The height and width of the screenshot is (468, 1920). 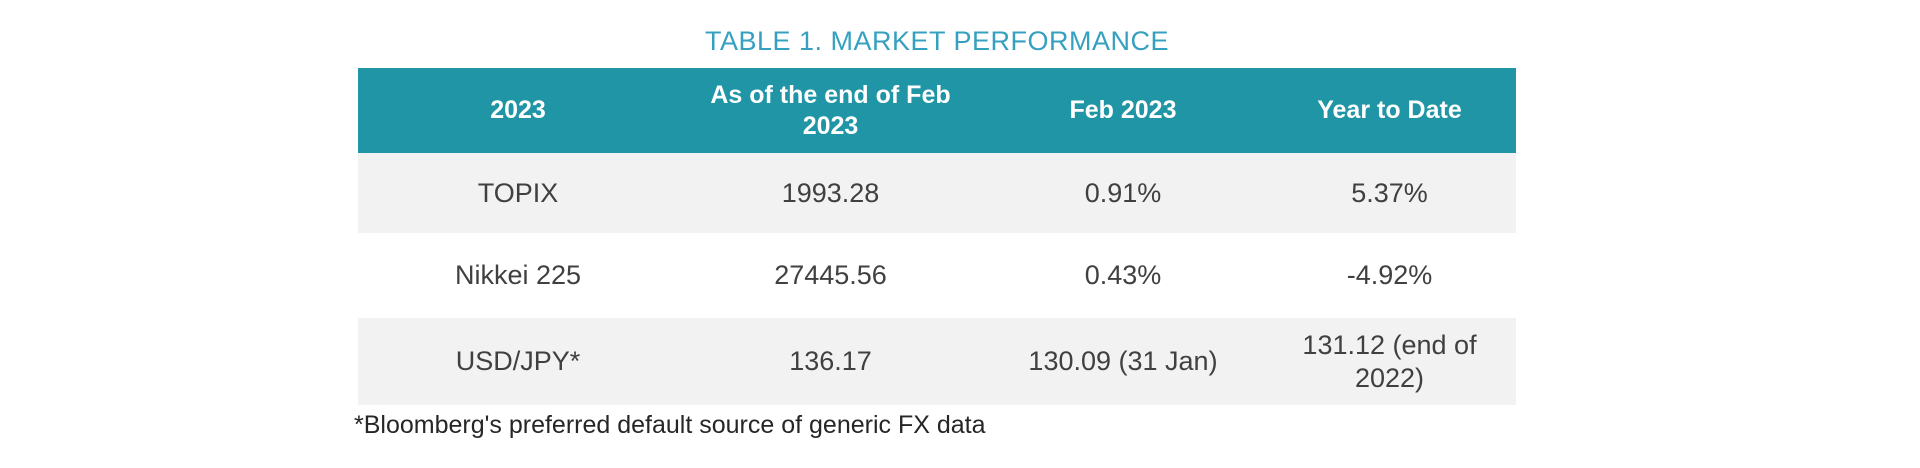 I want to click on value-cell: 5.37%, so click(x=1389, y=193).